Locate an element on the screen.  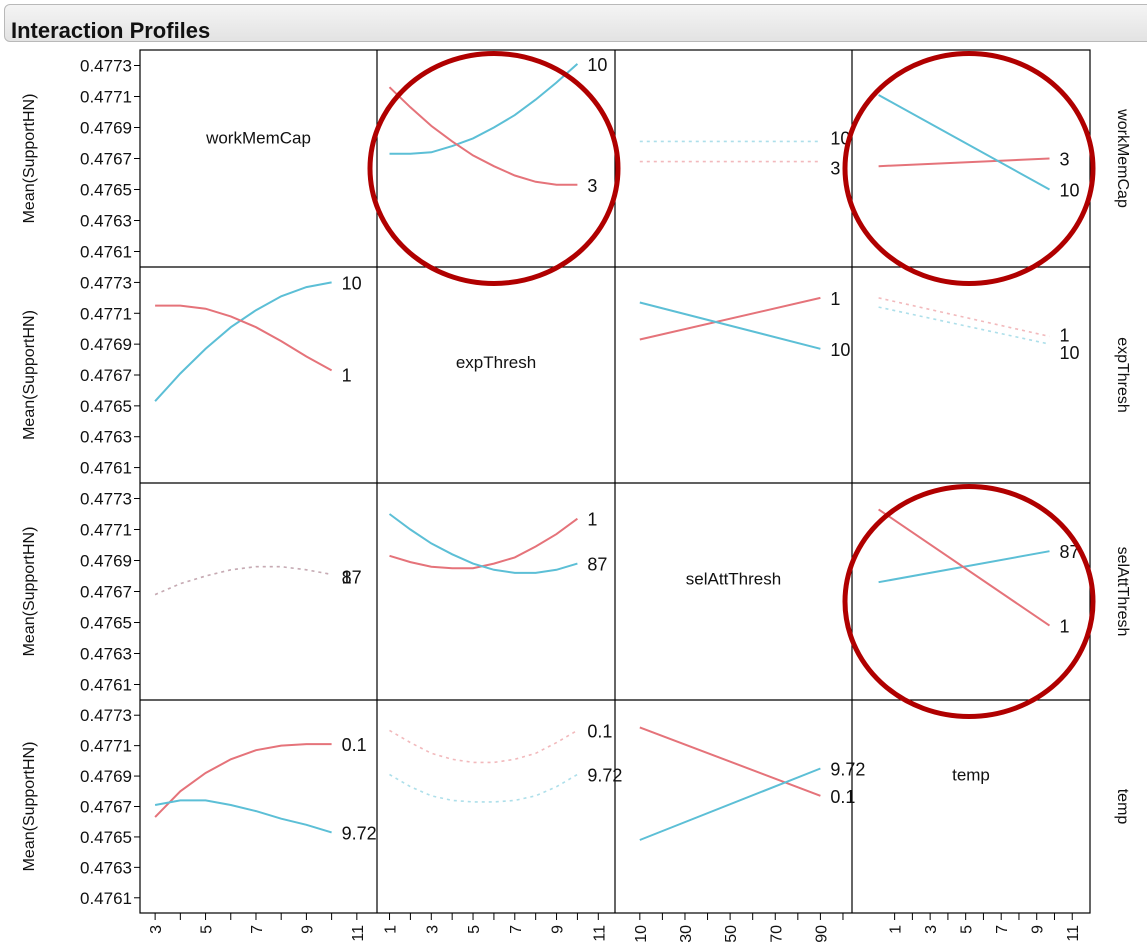
diagonal-factor-label: selAttThresh is located at coordinates (733, 579).